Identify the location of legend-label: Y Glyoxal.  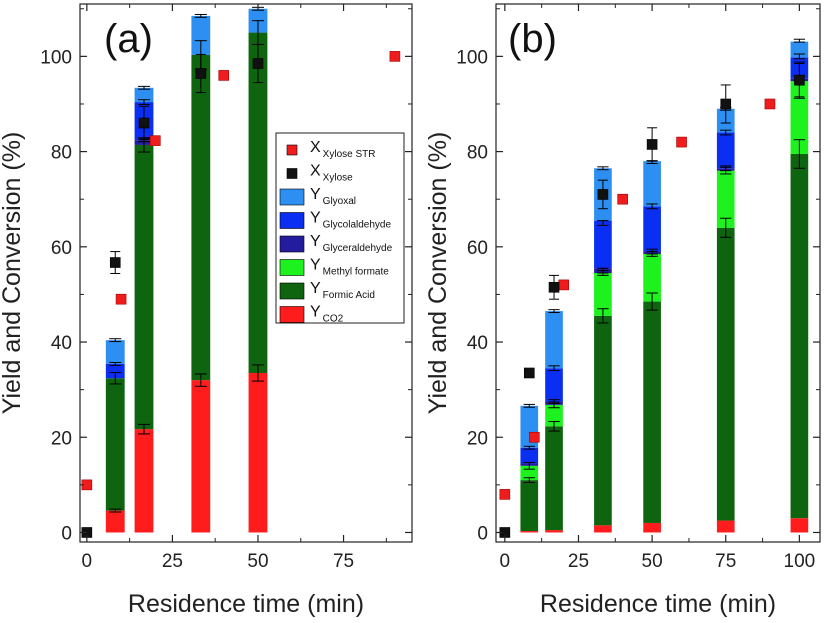
(333, 196).